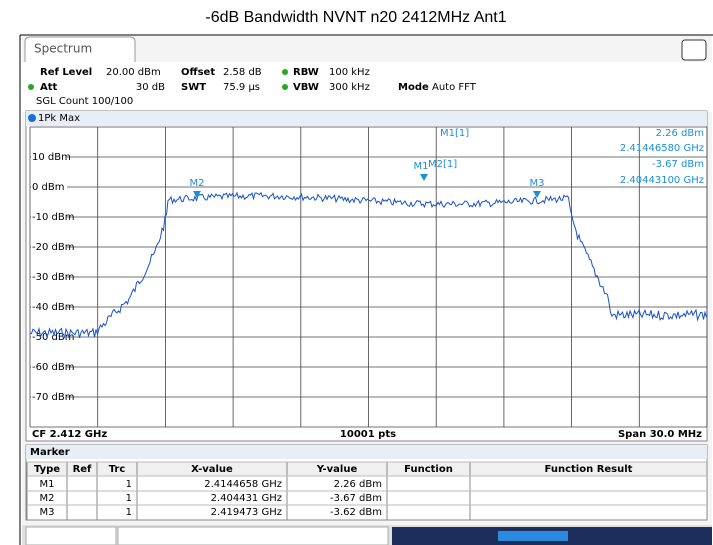  Describe the element at coordinates (198, 72) in the screenshot. I see `setting-label: Offset` at that location.